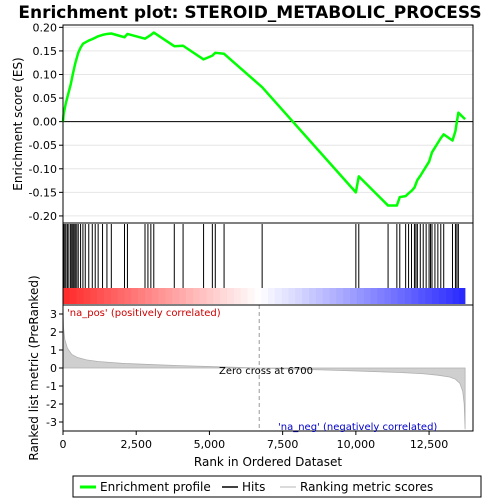 The image size is (500, 504). What do you see at coordinates (51, 386) in the screenshot?
I see `metric-y-tick-label: -1` at bounding box center [51, 386].